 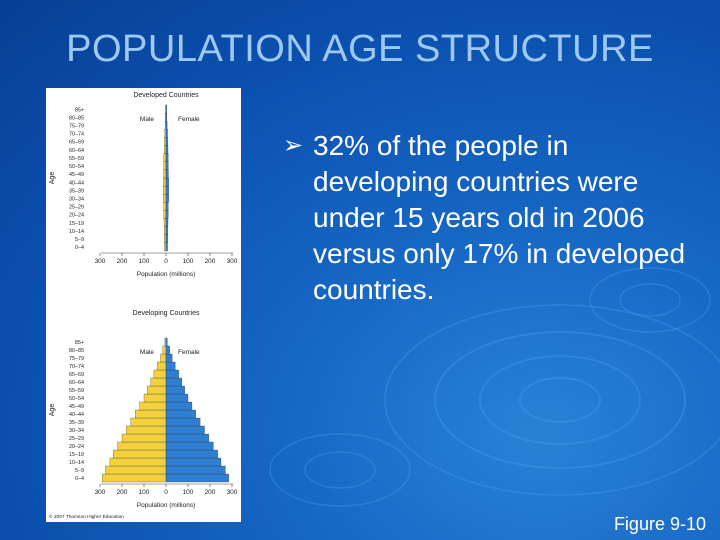 What do you see at coordinates (360, 49) in the screenshot?
I see `slide-title: POPULATION AGE STRUCTURE` at bounding box center [360, 49].